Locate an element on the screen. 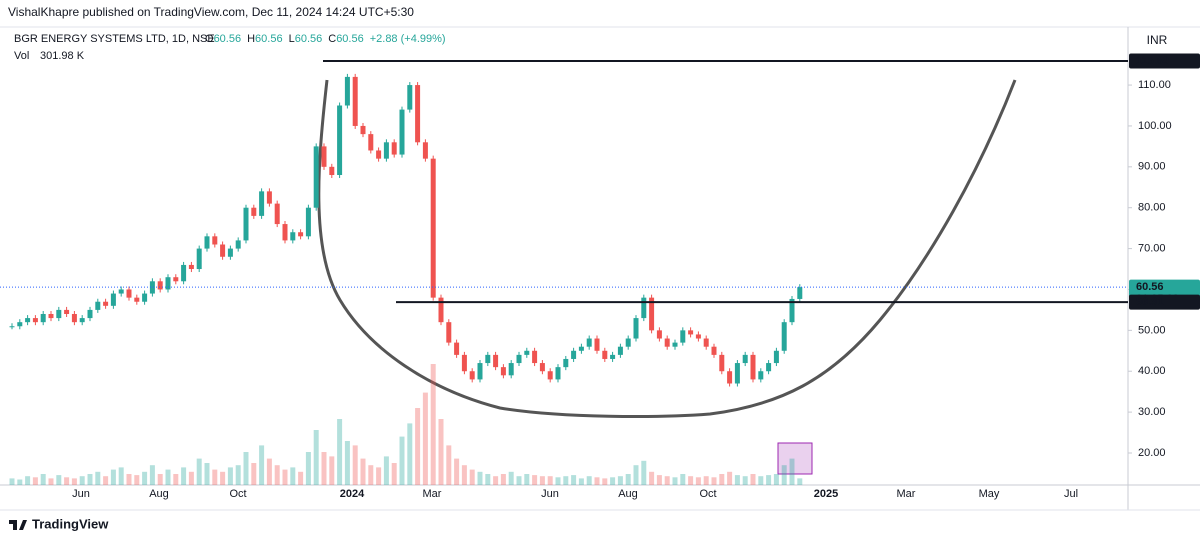 The image size is (1200, 547). symbol: BGR ENERGY SYSTEMS LTD, 1D, NSE is located at coordinates (114, 39).